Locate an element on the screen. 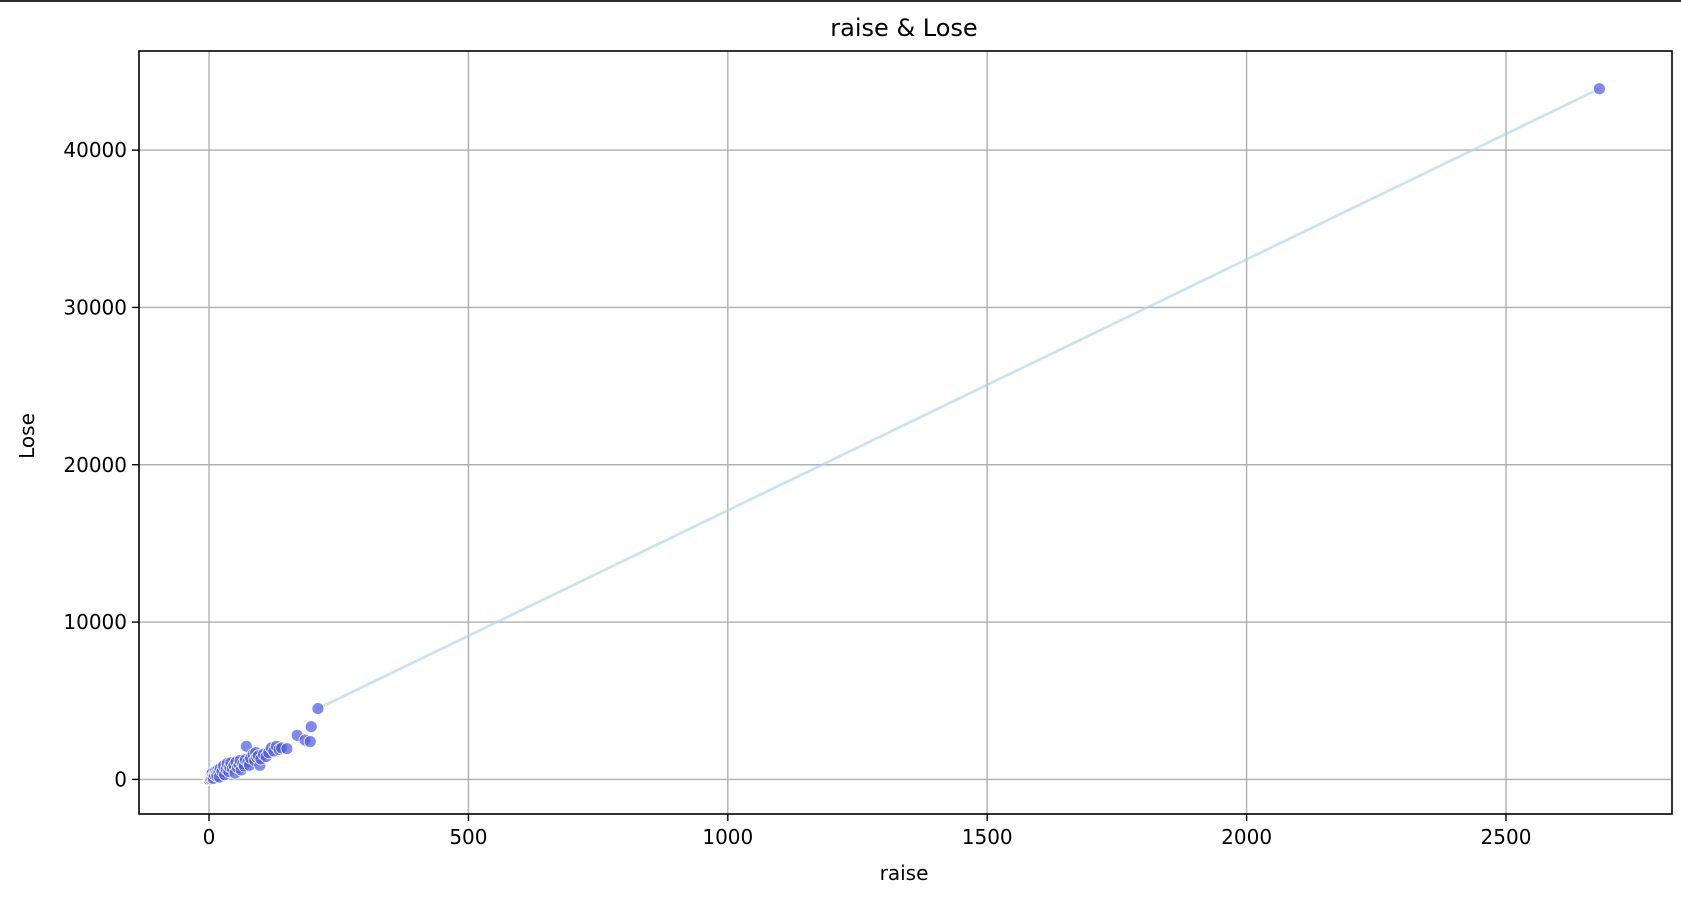  x-tick-label: 500 is located at coordinates (468, 837).